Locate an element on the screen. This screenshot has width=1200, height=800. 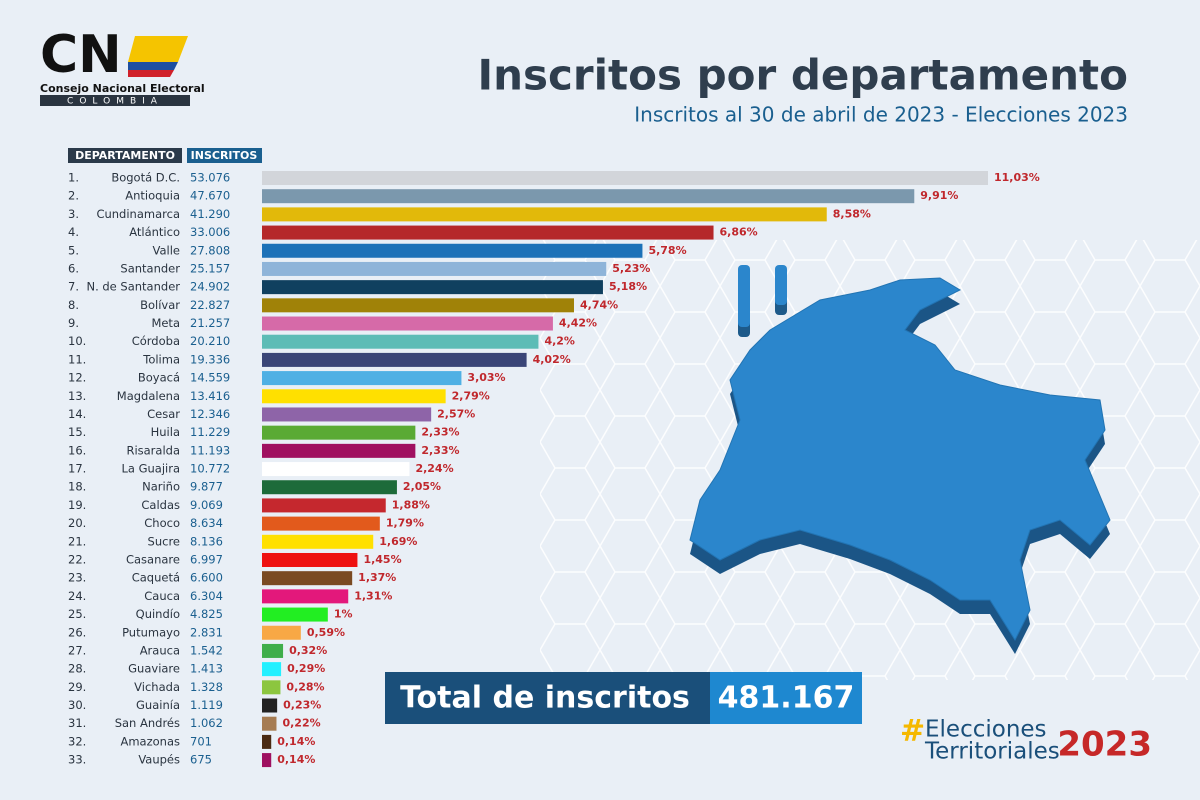
count: 47.670 is located at coordinates (210, 196).